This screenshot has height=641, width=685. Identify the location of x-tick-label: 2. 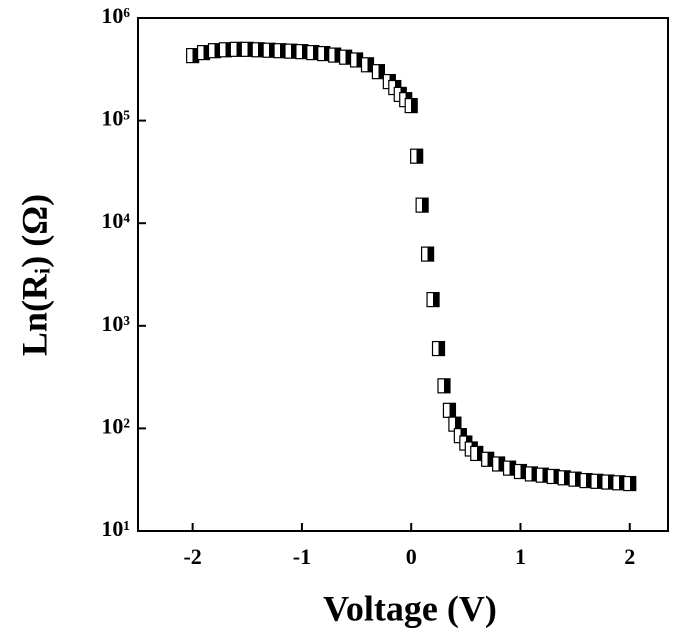
(629, 556).